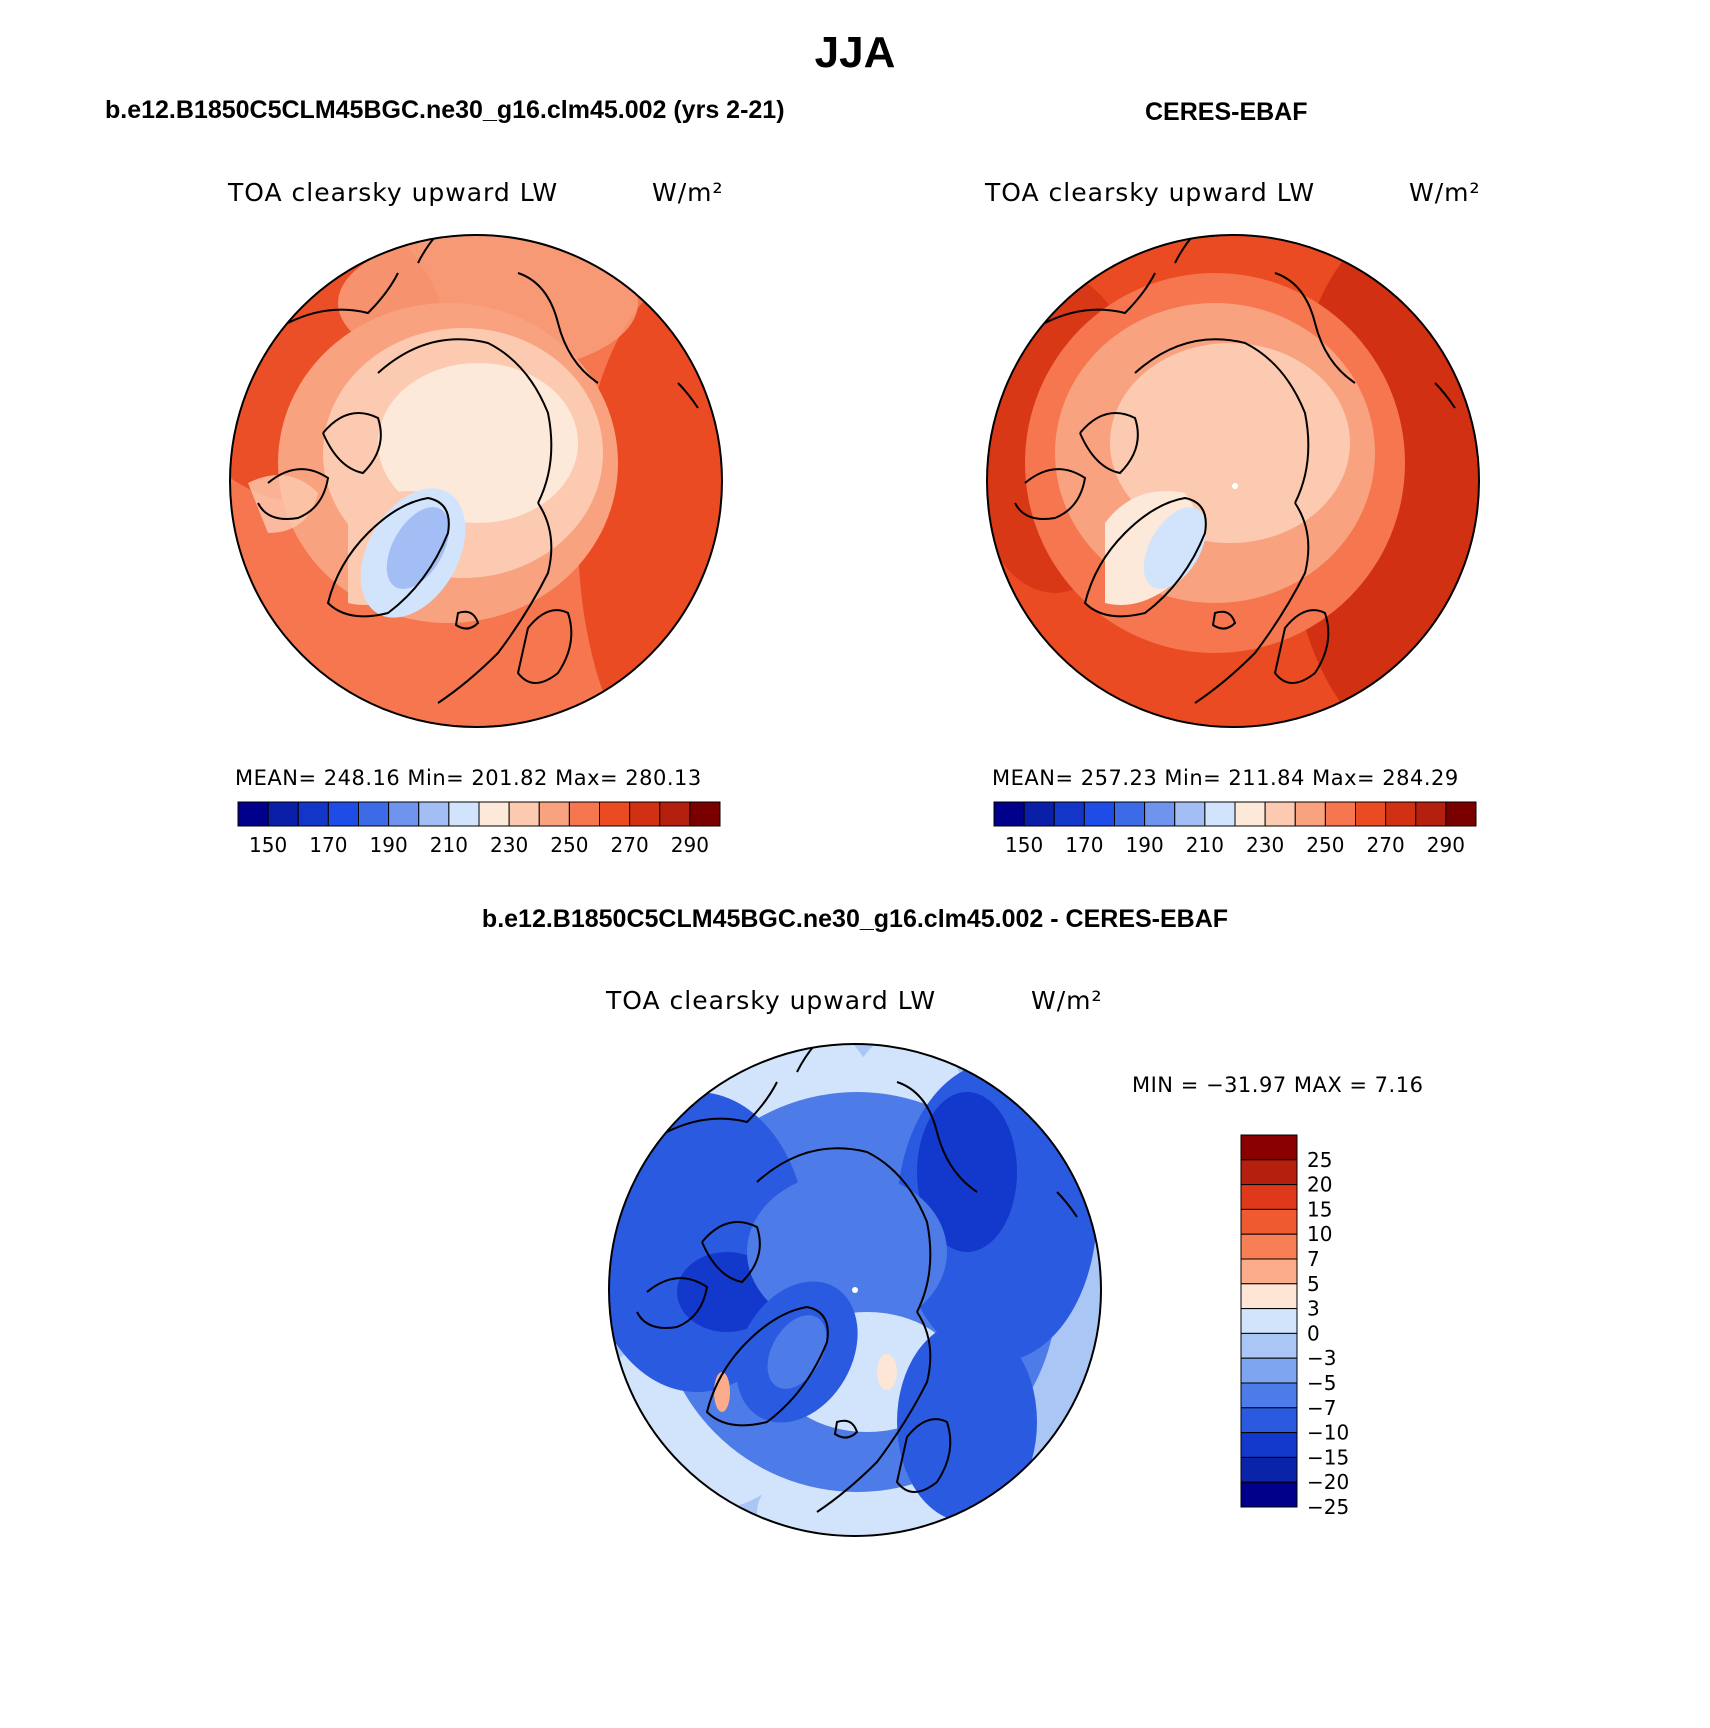 The width and height of the screenshot is (1710, 1728). What do you see at coordinates (688, 192) in the screenshot?
I see `model-units: W/m²` at bounding box center [688, 192].